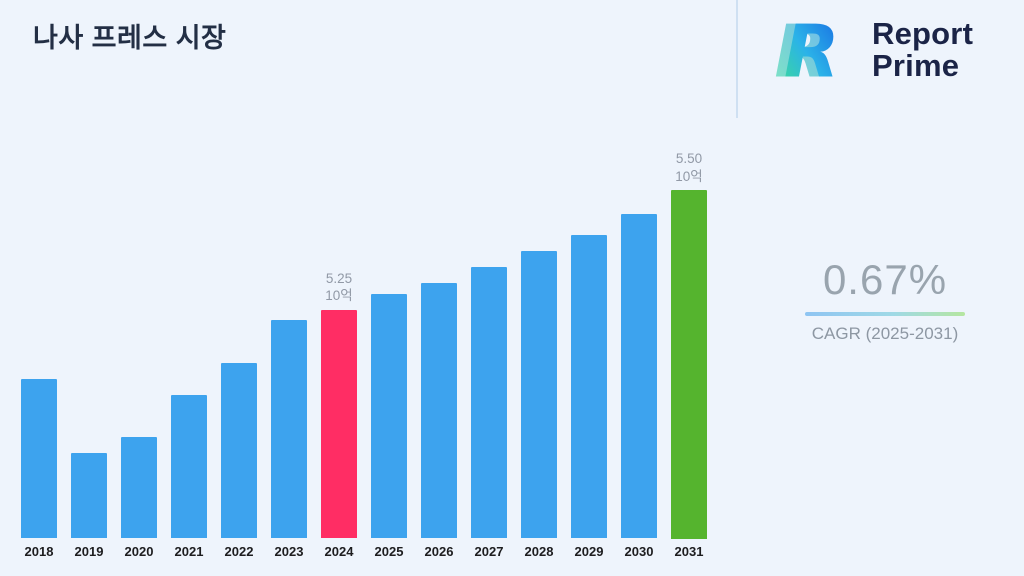 The height and width of the screenshot is (576, 1024). What do you see at coordinates (639, 551) in the screenshot?
I see `x-tick-2030: 2030` at bounding box center [639, 551].